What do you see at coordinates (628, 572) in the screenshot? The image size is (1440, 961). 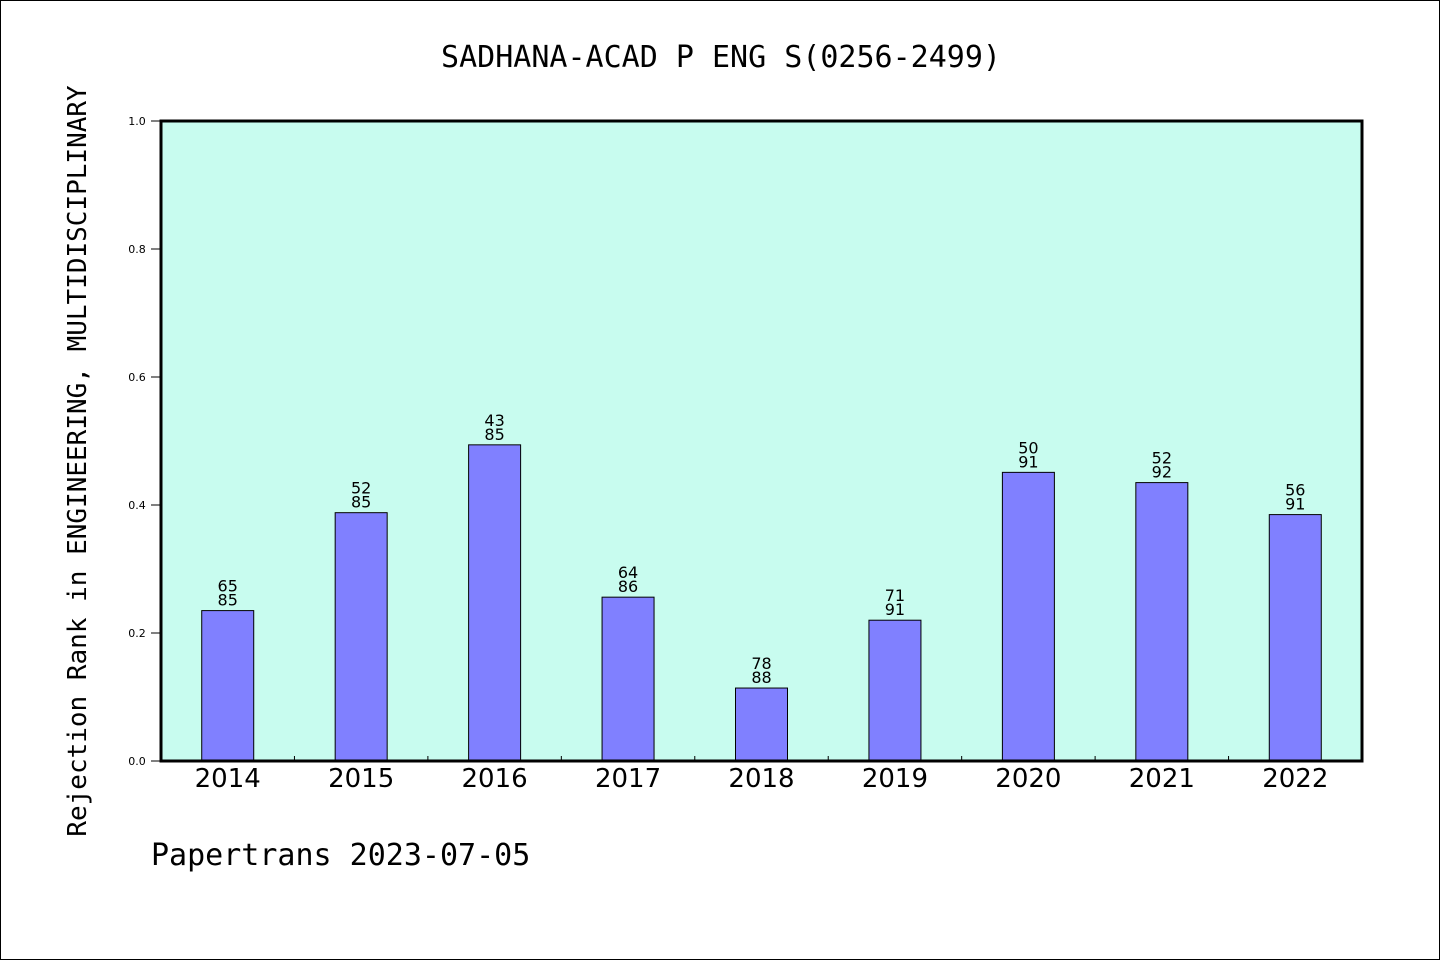 I see `bar-rank-label: 64` at bounding box center [628, 572].